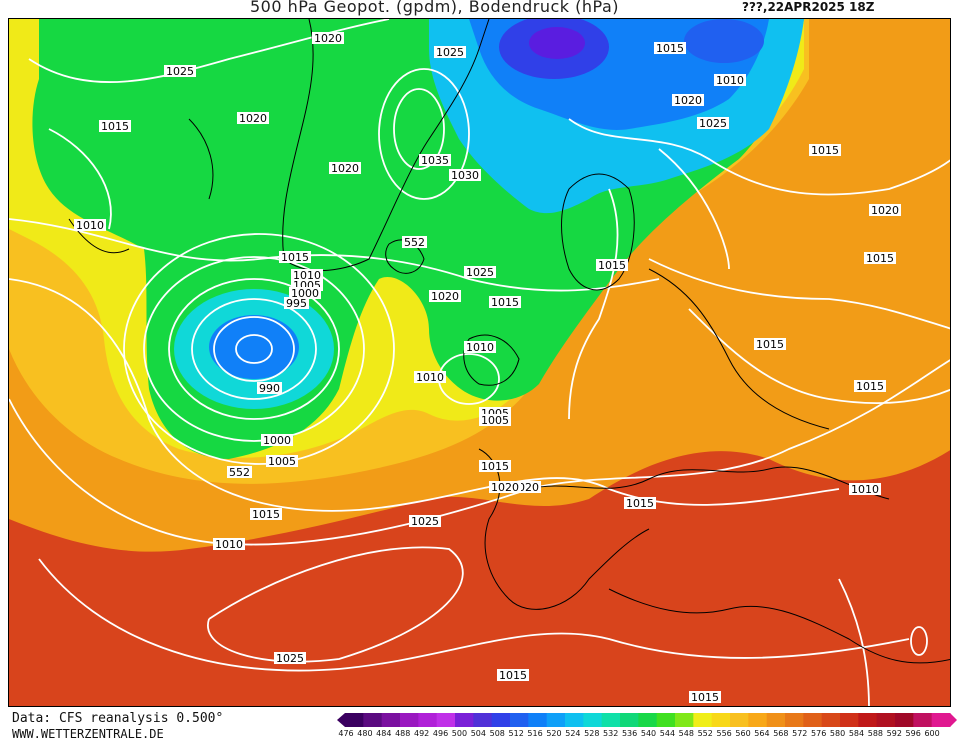  Describe the element at coordinates (819, 733) in the screenshot. I see `colorbar-tick-label: 576` at that location.